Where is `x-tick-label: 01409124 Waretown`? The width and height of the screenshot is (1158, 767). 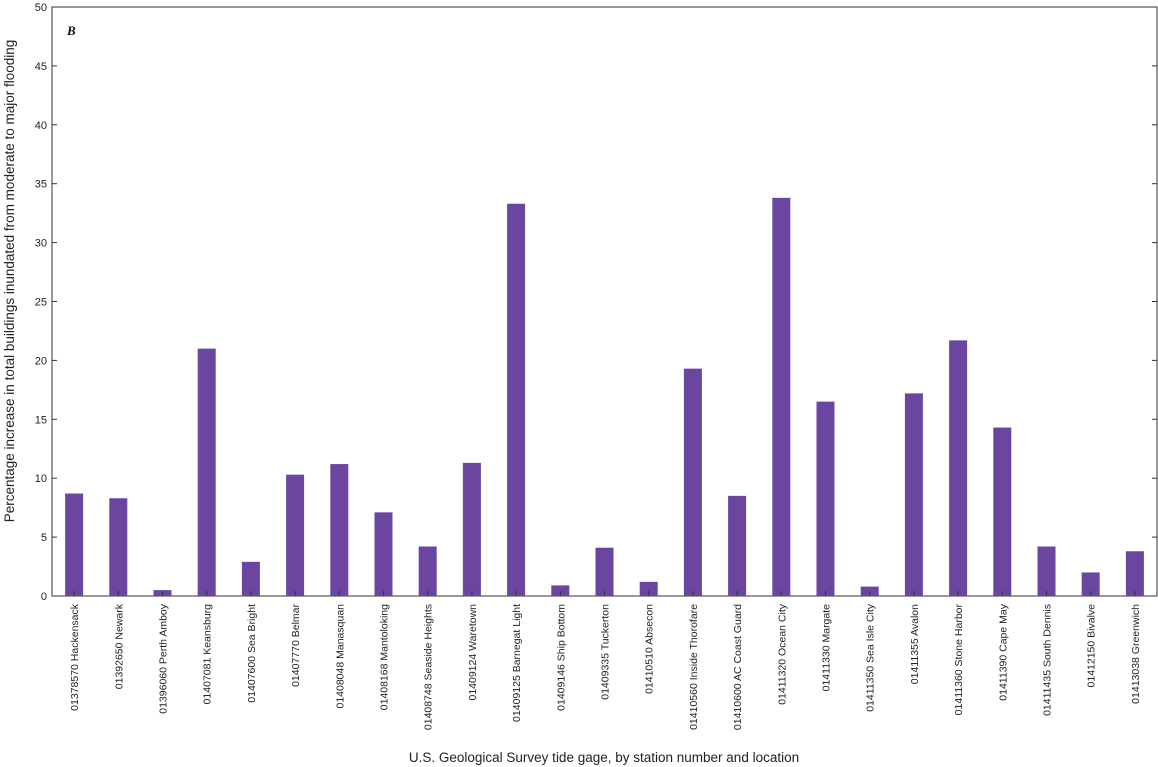
x-tick-label: 01409124 Waretown is located at coordinates (473, 652).